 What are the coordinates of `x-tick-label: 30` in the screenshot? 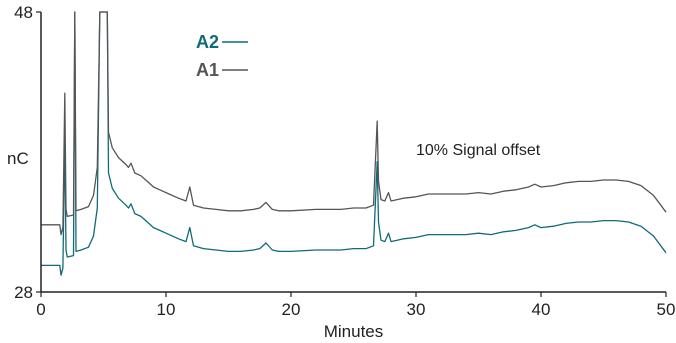 It's located at (416, 309).